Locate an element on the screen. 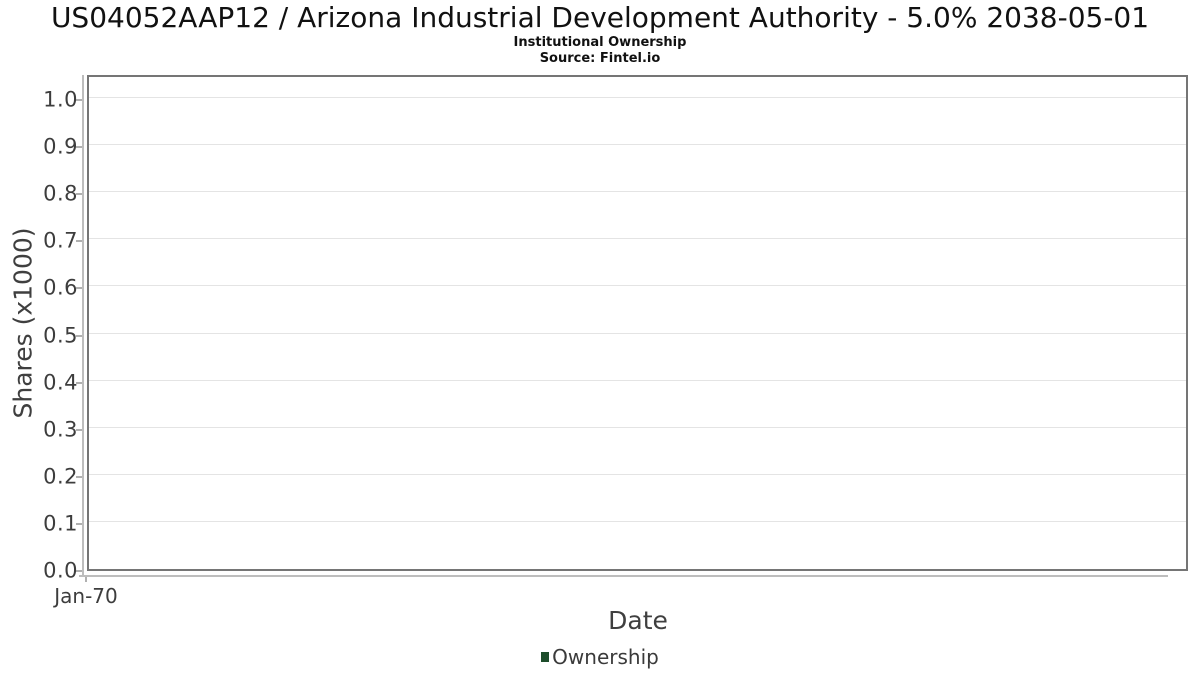  x-tick-mark is located at coordinates (86, 579).